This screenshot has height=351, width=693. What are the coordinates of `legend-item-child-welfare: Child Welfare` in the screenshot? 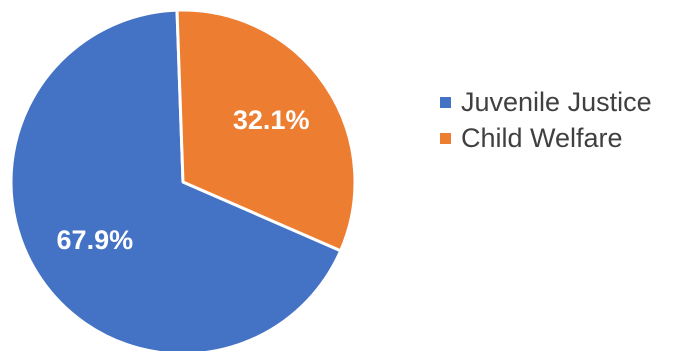 It's located at (546, 138).